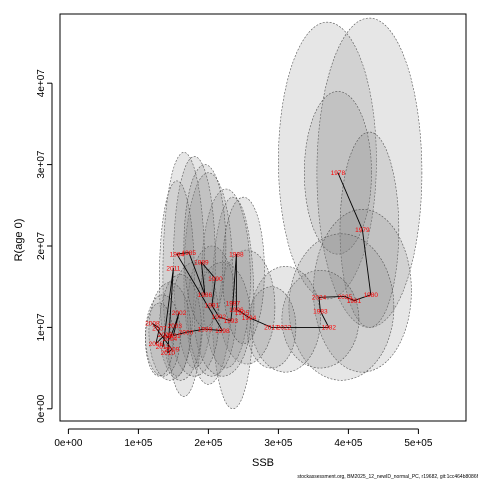  Describe the element at coordinates (182, 253) in the screenshot. I see `trajectory-segment-1985-1984` at that location.